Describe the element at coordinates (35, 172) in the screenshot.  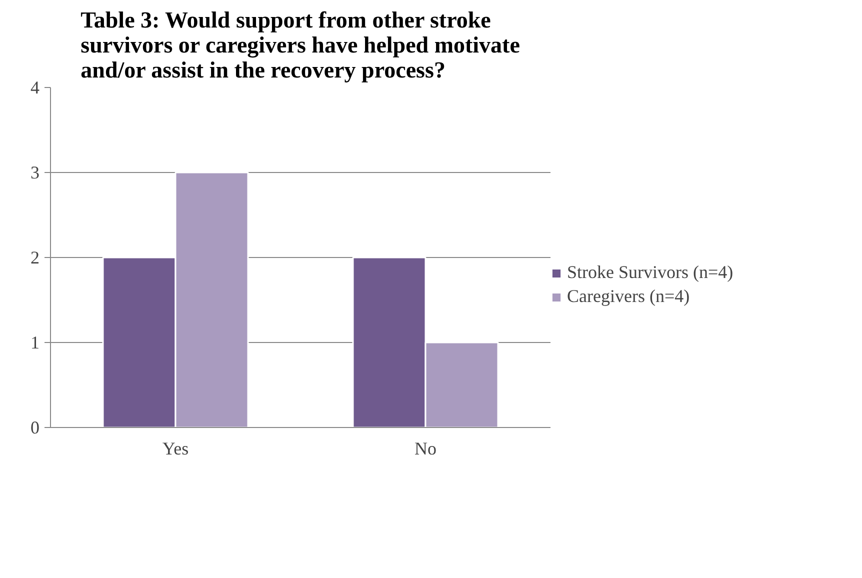
I see `y-tick-label: 3` at that location.